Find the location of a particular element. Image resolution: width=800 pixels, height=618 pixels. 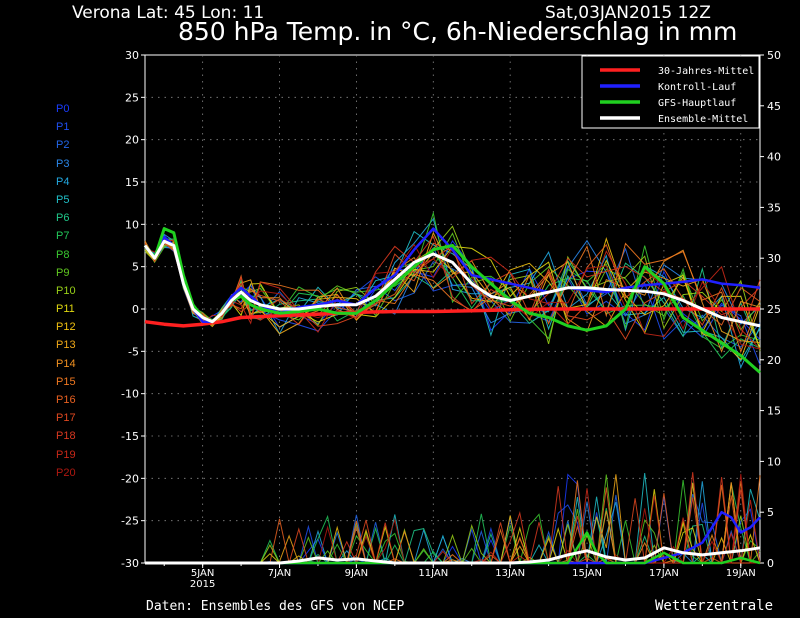

member-p6: P6 is located at coordinates (63, 218).